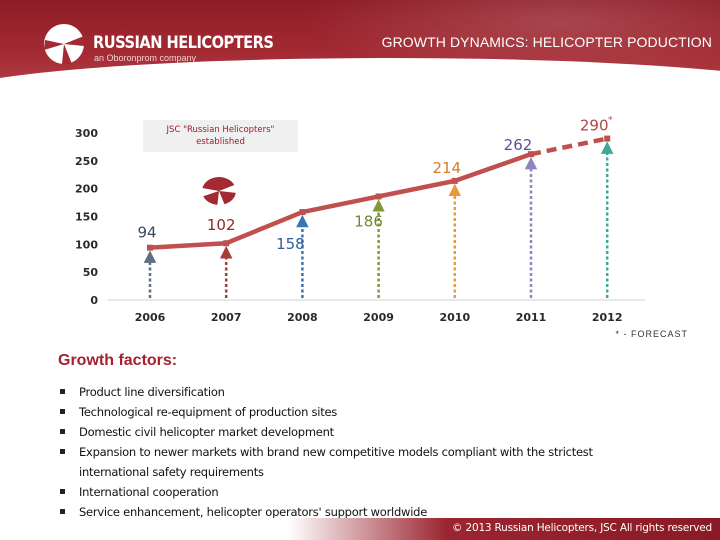  What do you see at coordinates (219, 192) in the screenshot?
I see `company-emblem-icon` at bounding box center [219, 192].